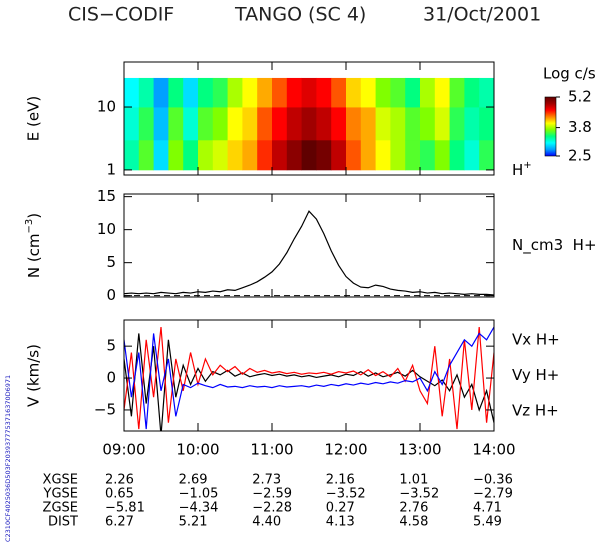  Describe the element at coordinates (271, 450) in the screenshot. I see `x-tick-label: 11:00` at that location.